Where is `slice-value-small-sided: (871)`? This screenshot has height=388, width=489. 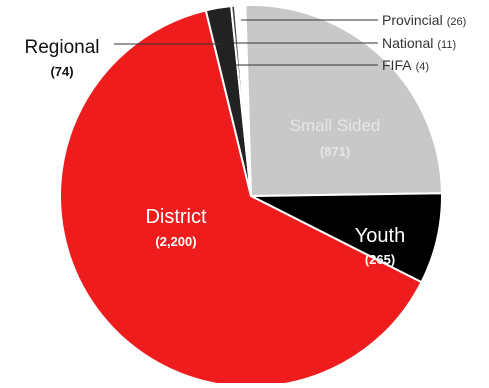
slice-value-small-sided: (871) is located at coordinates (335, 151).